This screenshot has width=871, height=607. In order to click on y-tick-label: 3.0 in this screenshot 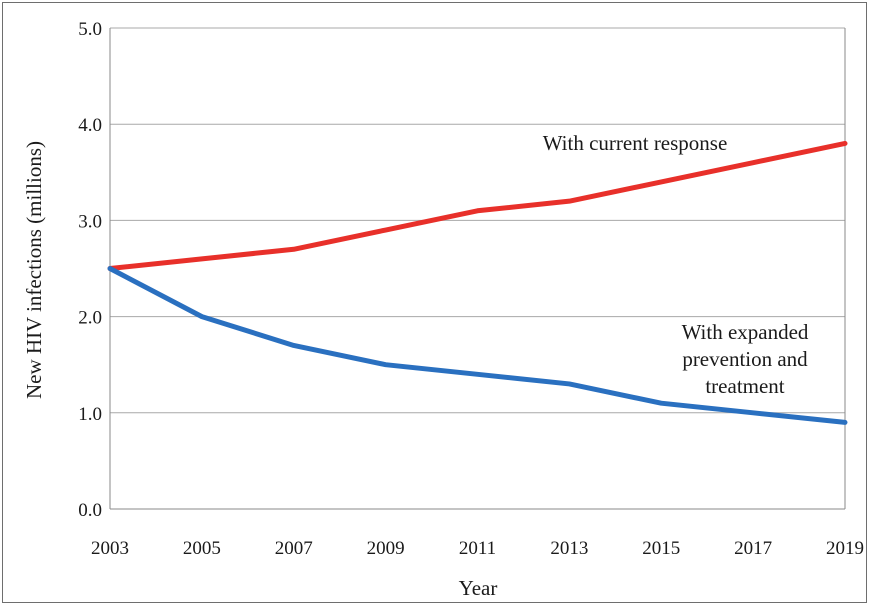, I will do `click(90, 221)`.